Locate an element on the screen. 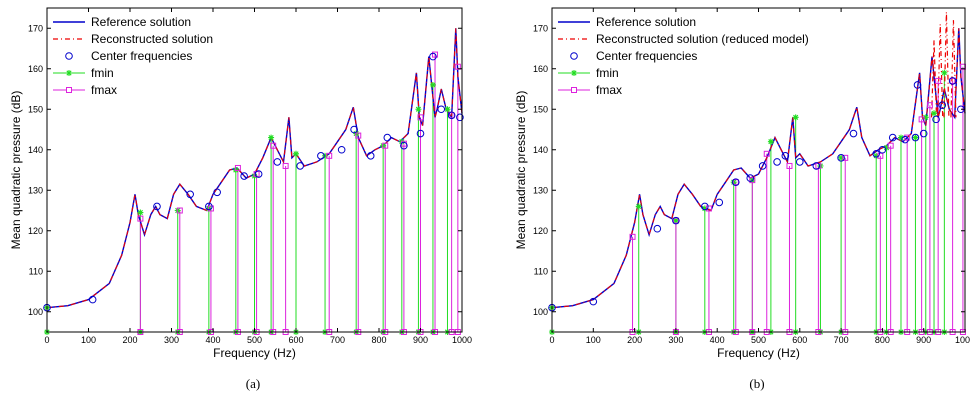 This screenshot has width=970, height=403. legend-label: Center frequencies is located at coordinates (141, 56).